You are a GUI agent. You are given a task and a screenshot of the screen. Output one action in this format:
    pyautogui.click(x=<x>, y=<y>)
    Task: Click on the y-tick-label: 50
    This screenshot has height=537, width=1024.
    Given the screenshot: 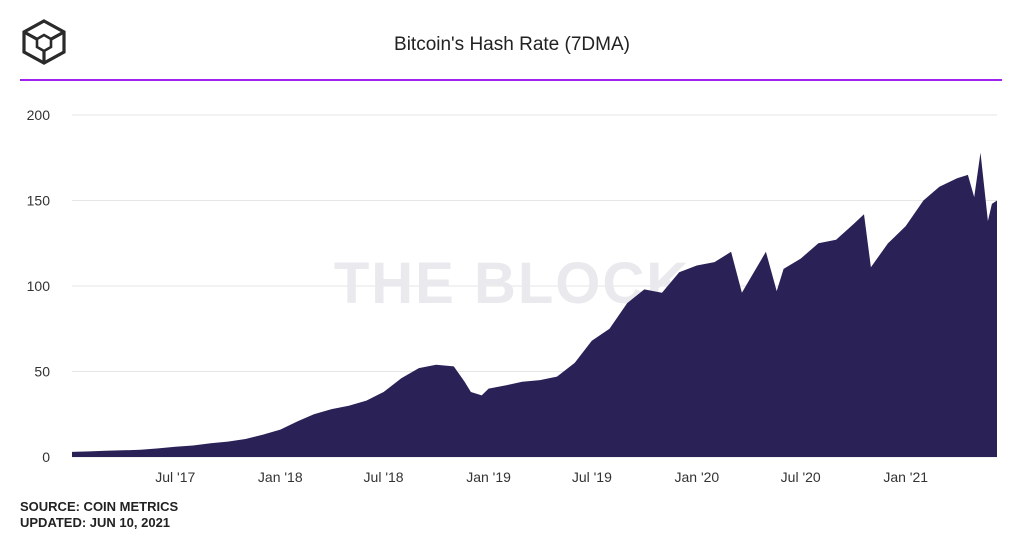 What is the action you would take?
    pyautogui.click(x=42, y=372)
    